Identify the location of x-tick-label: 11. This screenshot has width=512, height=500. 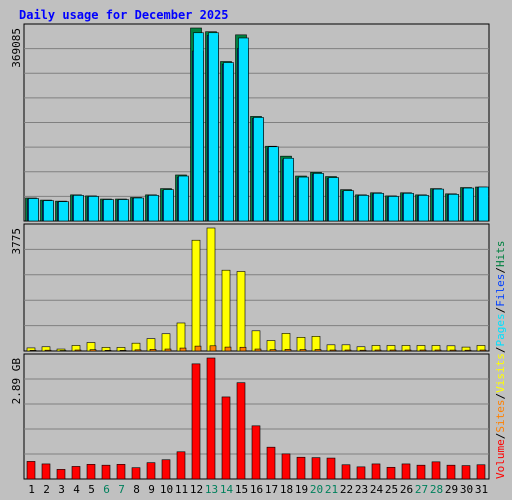
(181, 489).